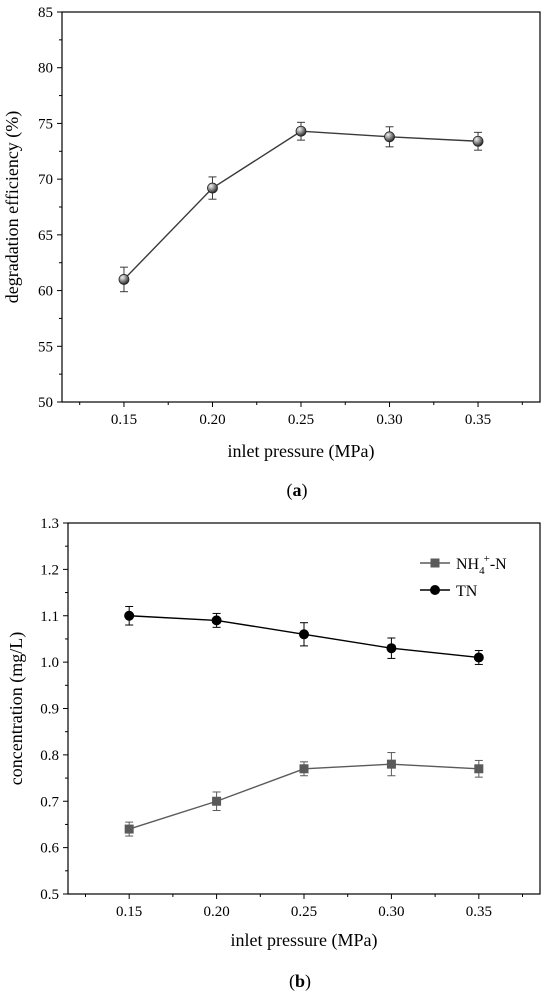 Image resolution: width=550 pixels, height=995 pixels. I want to click on y-tick-label: 0.7, so click(49, 802).